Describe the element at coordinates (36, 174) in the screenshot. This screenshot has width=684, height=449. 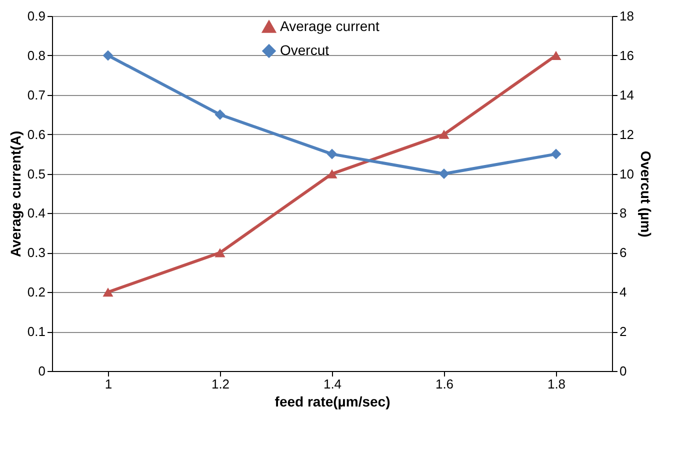
I see `y-tick-label: 0.5` at that location.